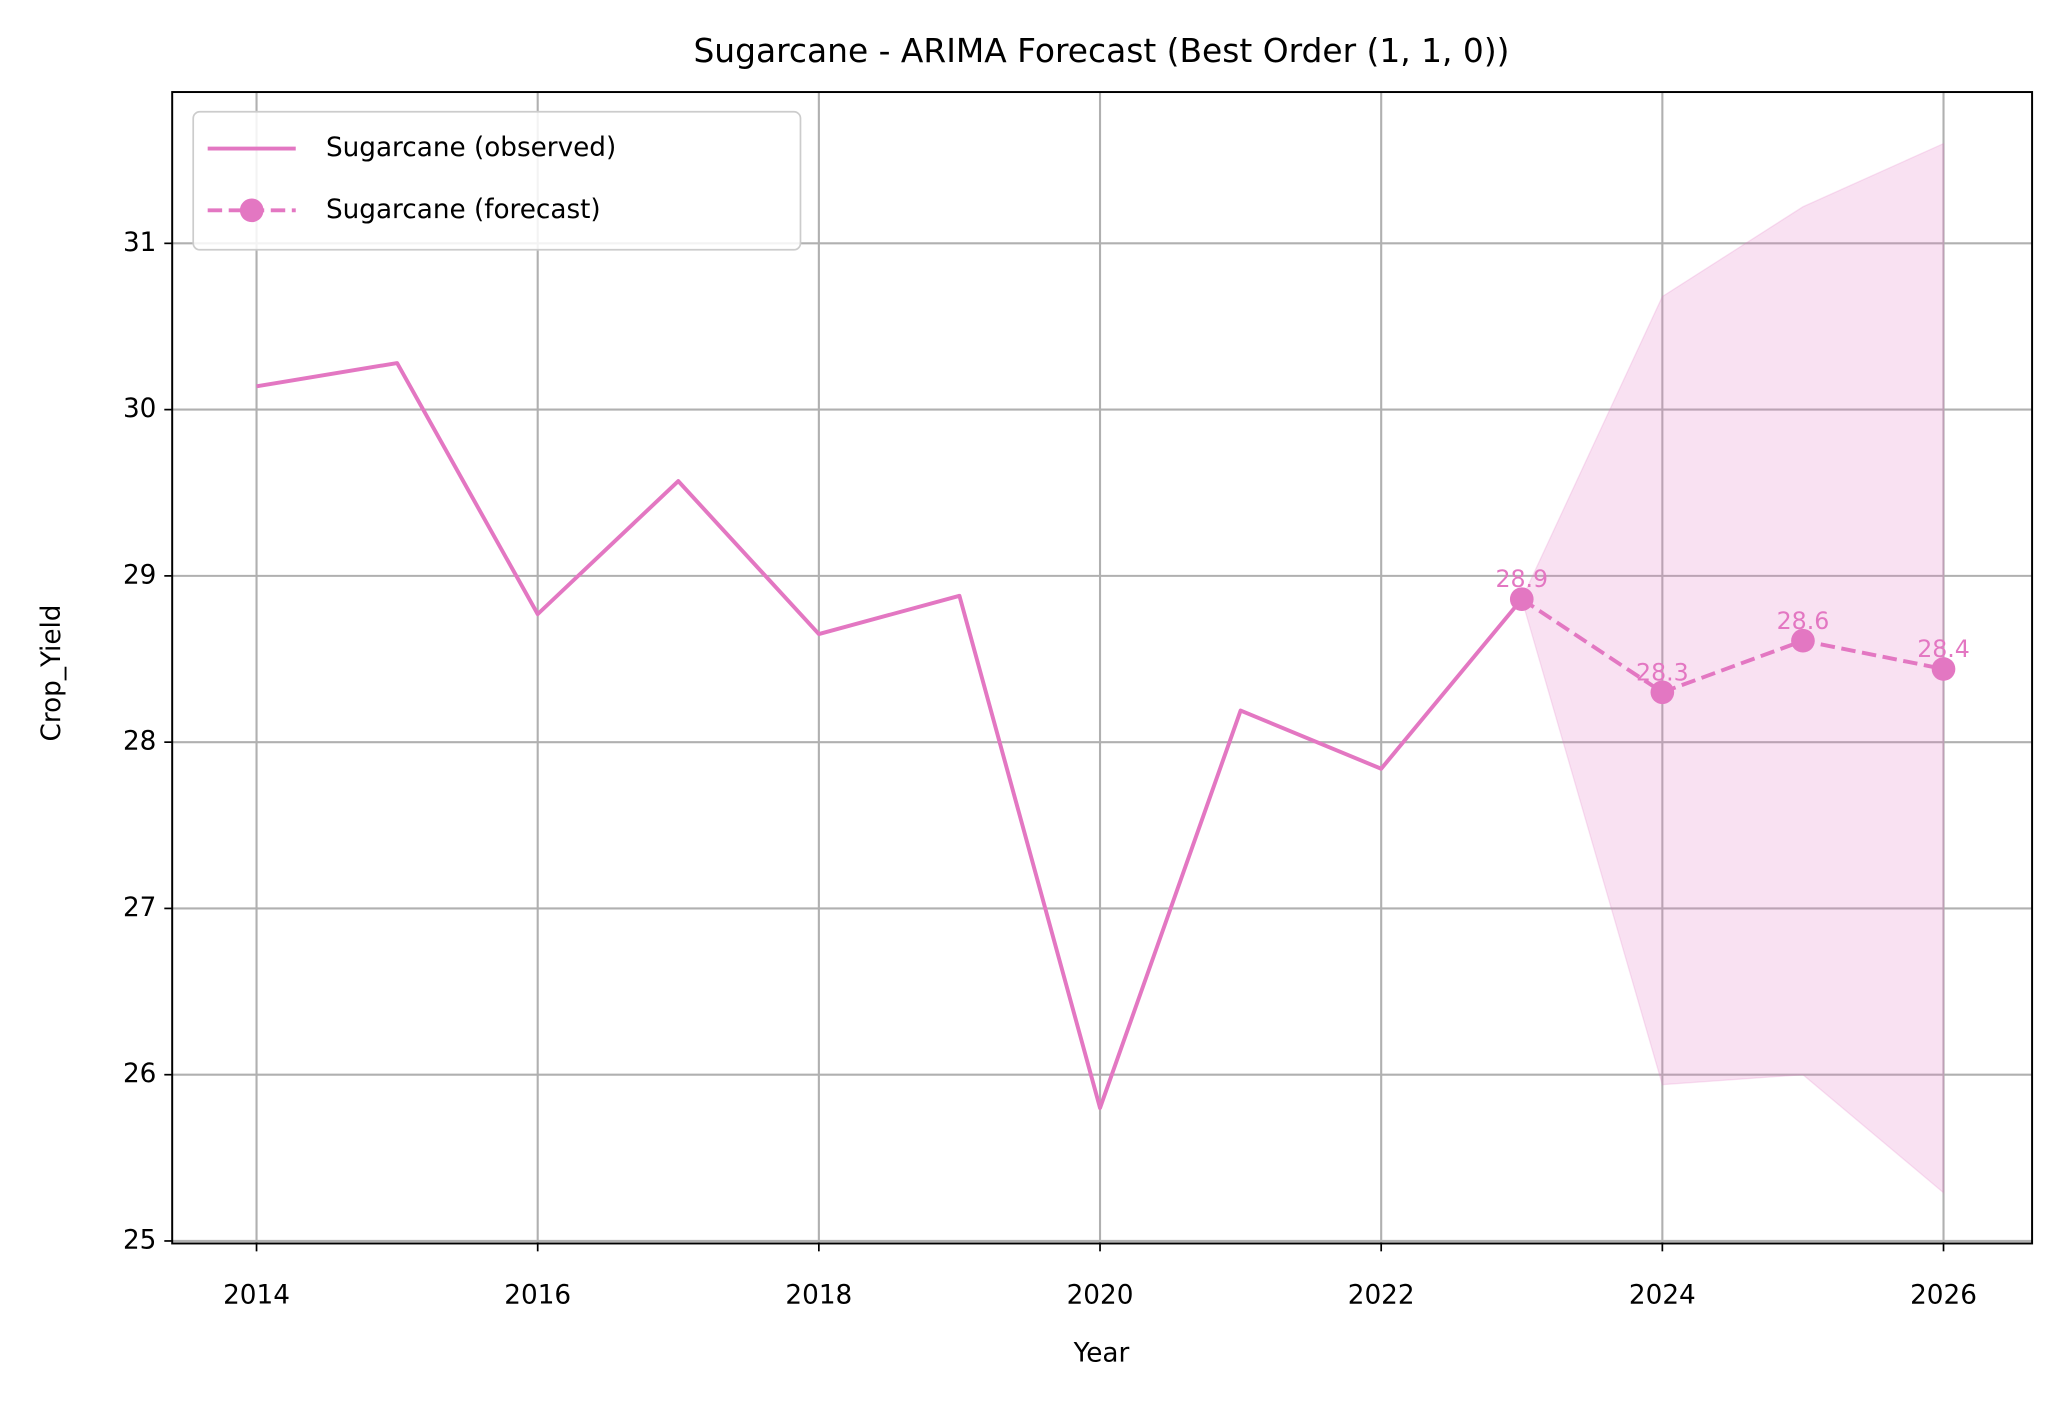  Describe the element at coordinates (1521, 579) in the screenshot. I see `value-label: 28.9` at that location.